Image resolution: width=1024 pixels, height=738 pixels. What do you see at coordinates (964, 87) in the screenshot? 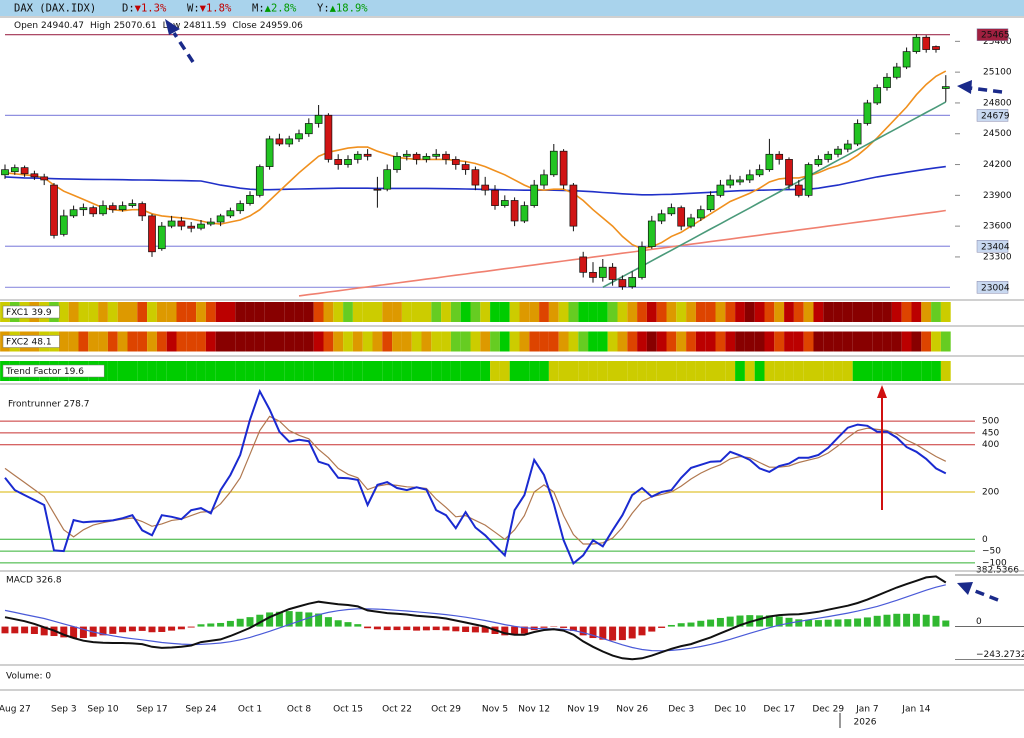
I see `arrow-head` at bounding box center [964, 87].